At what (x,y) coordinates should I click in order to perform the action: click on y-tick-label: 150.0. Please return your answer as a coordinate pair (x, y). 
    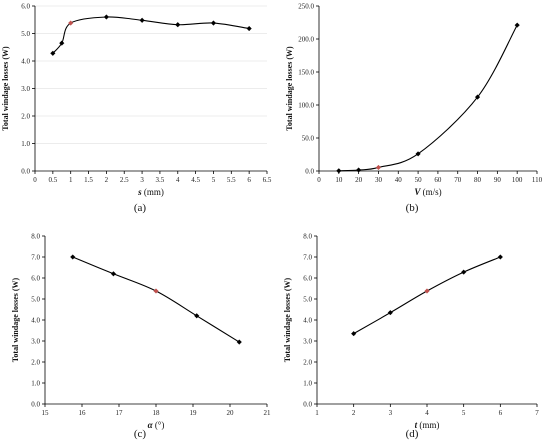
    Looking at the image, I should click on (306, 73).